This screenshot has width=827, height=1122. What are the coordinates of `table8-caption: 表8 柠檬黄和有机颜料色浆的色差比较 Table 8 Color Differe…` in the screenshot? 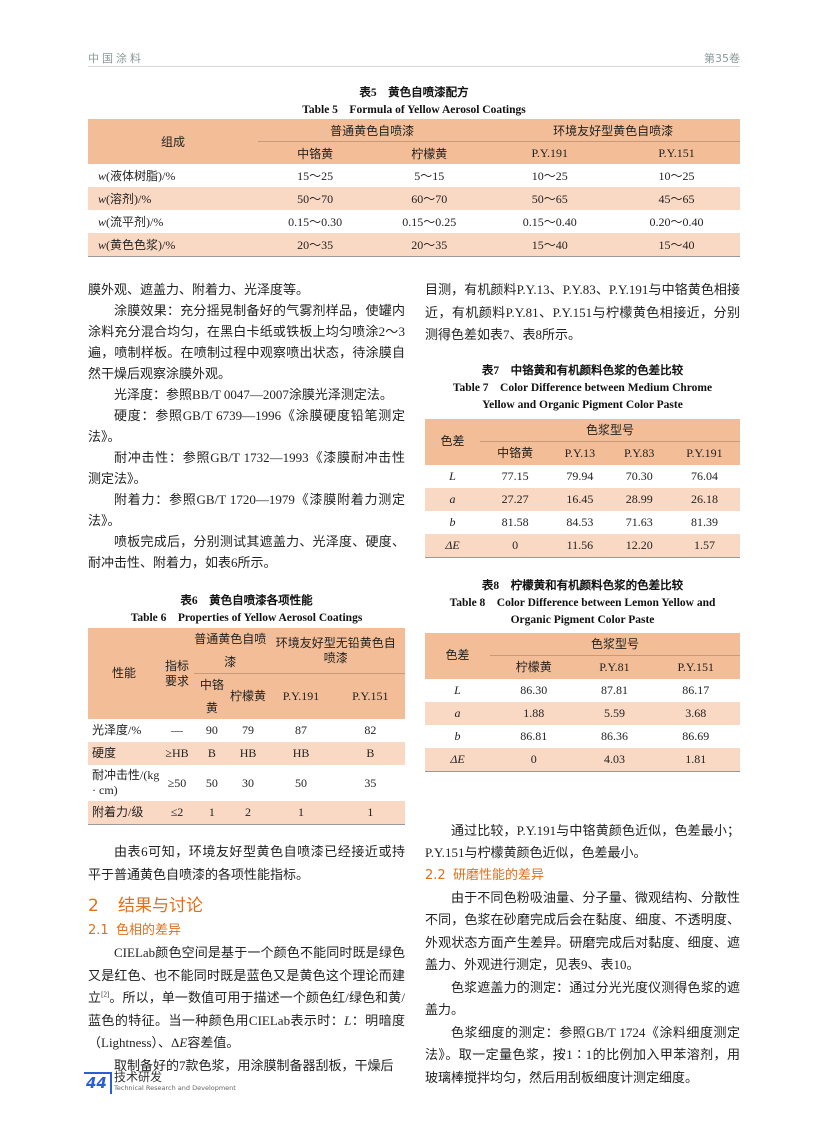 It's located at (582, 603).